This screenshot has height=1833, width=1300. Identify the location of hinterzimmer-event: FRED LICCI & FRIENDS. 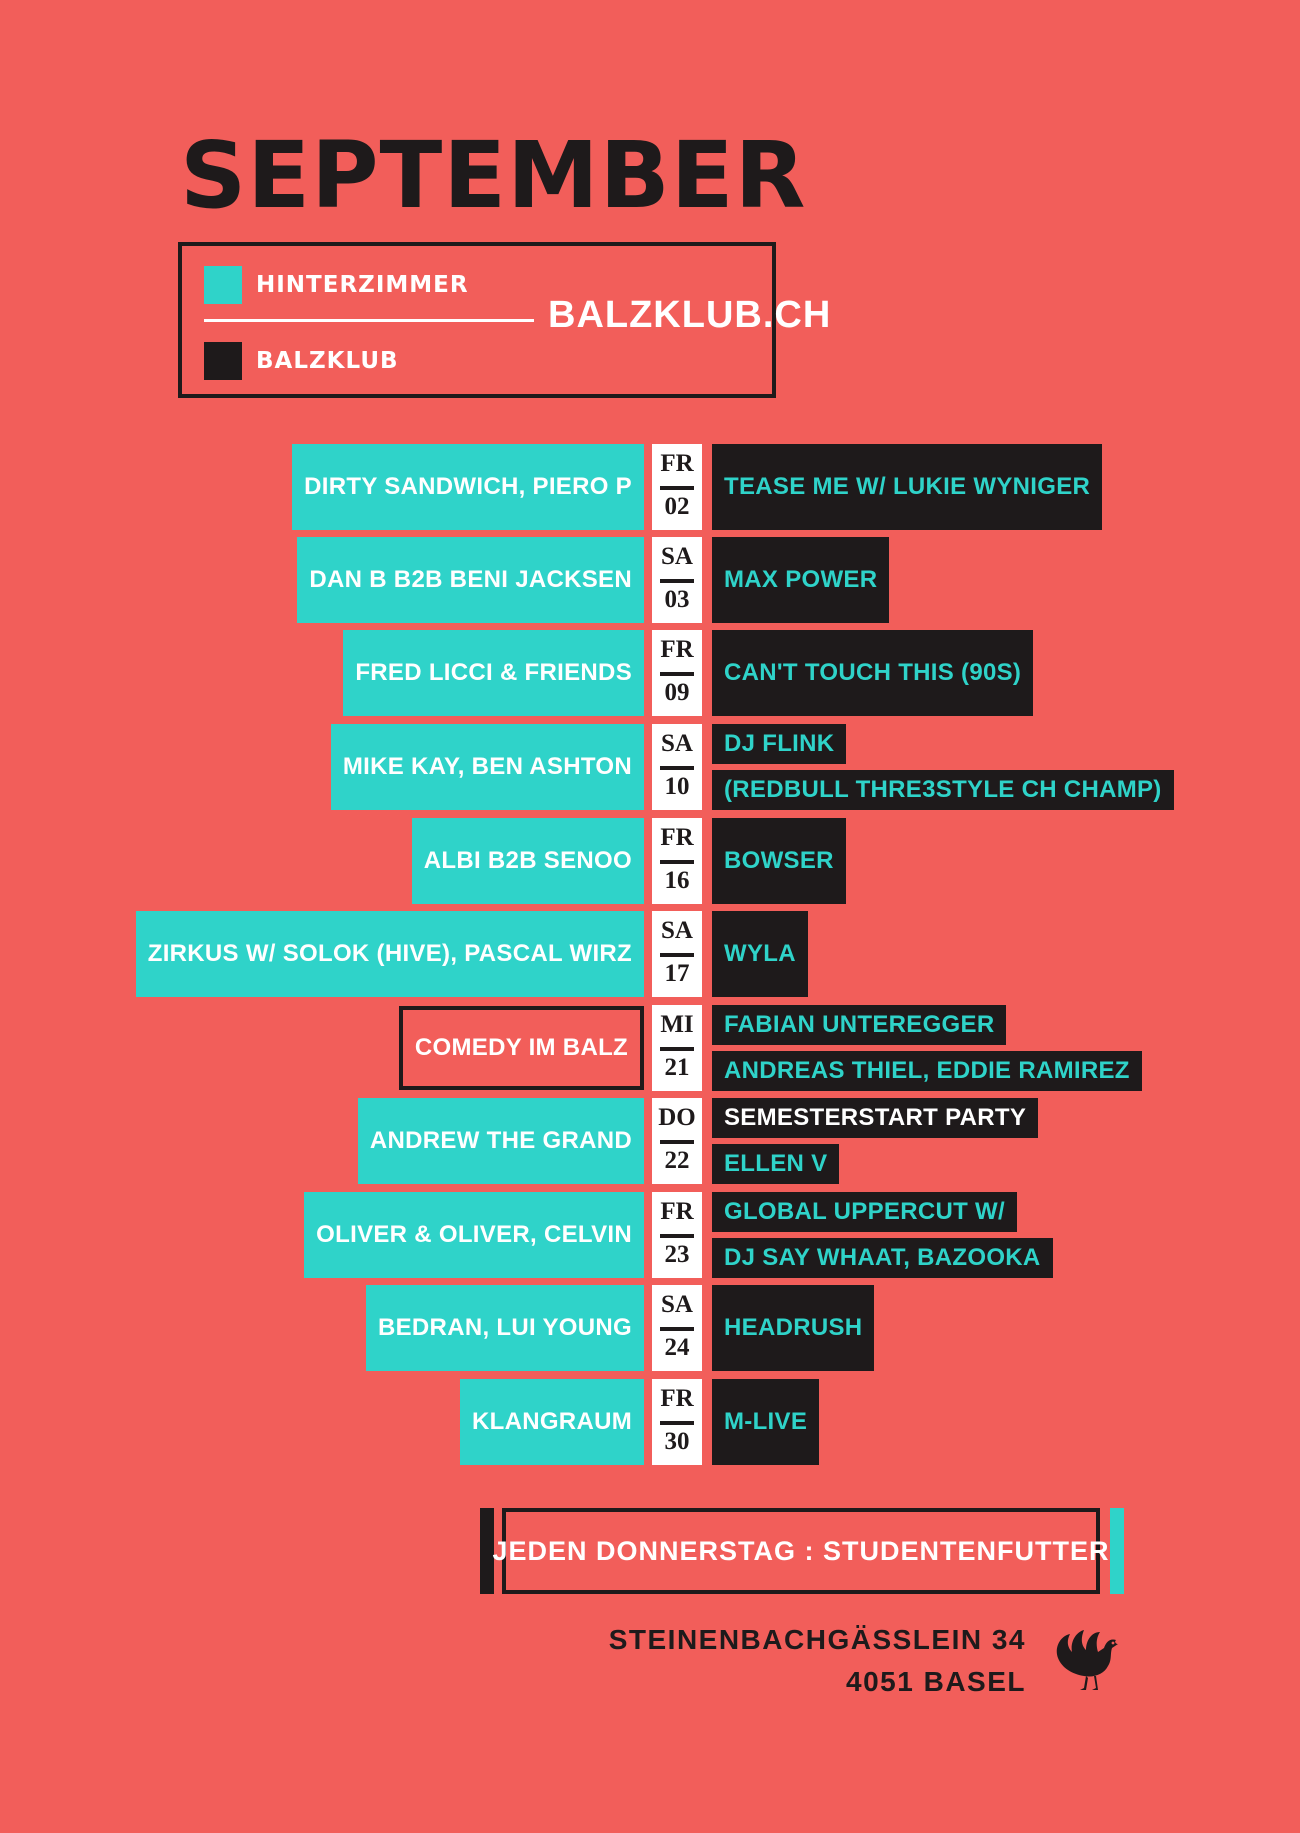
(493, 673).